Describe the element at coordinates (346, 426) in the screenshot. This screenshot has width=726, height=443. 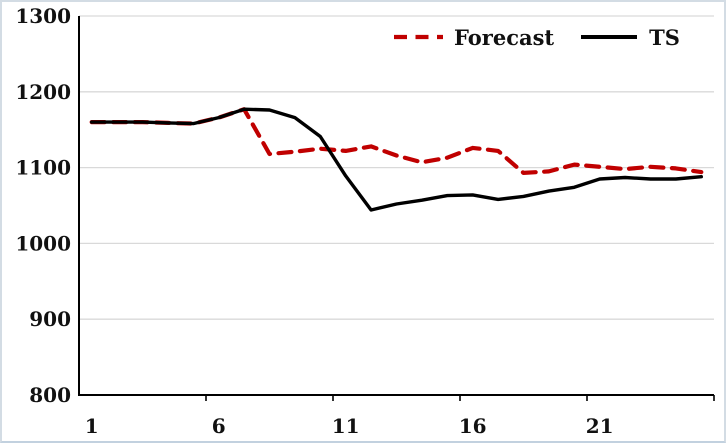
I see `x-axis-tick-label-11: 11` at that location.